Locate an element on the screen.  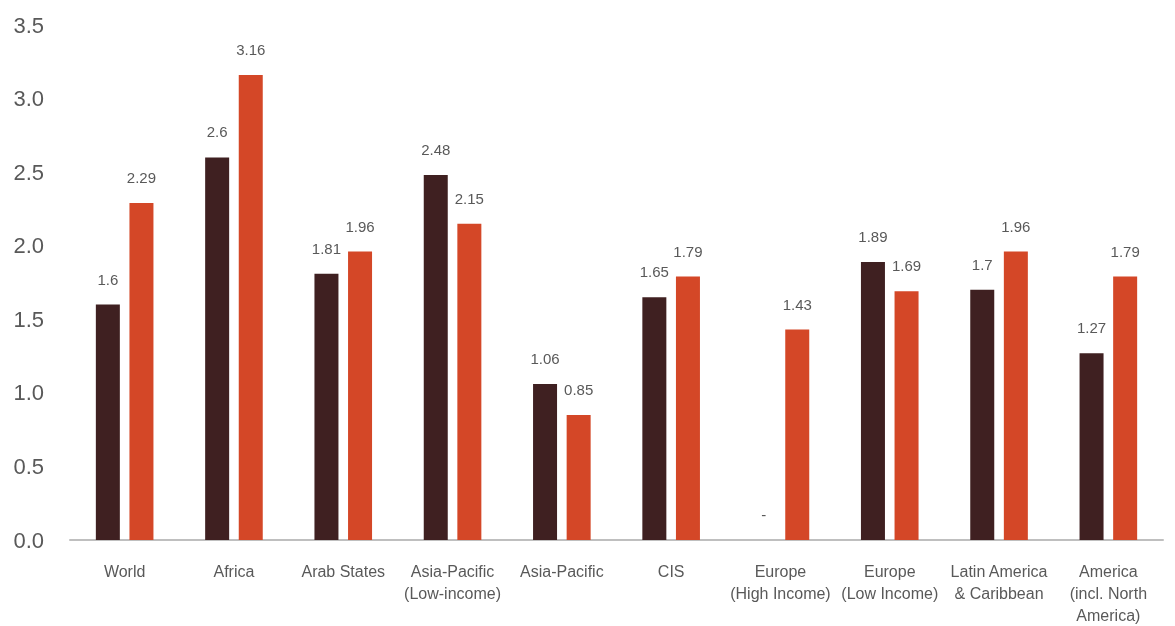
y-tick-label: 3.0 is located at coordinates (28, 99).